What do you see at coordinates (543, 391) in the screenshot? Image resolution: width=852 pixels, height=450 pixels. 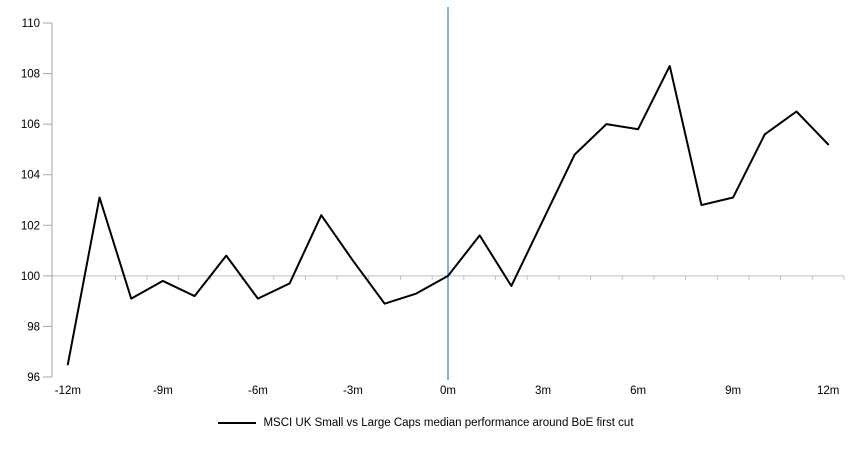 I see `x-axis-tick-label: 3m` at bounding box center [543, 391].